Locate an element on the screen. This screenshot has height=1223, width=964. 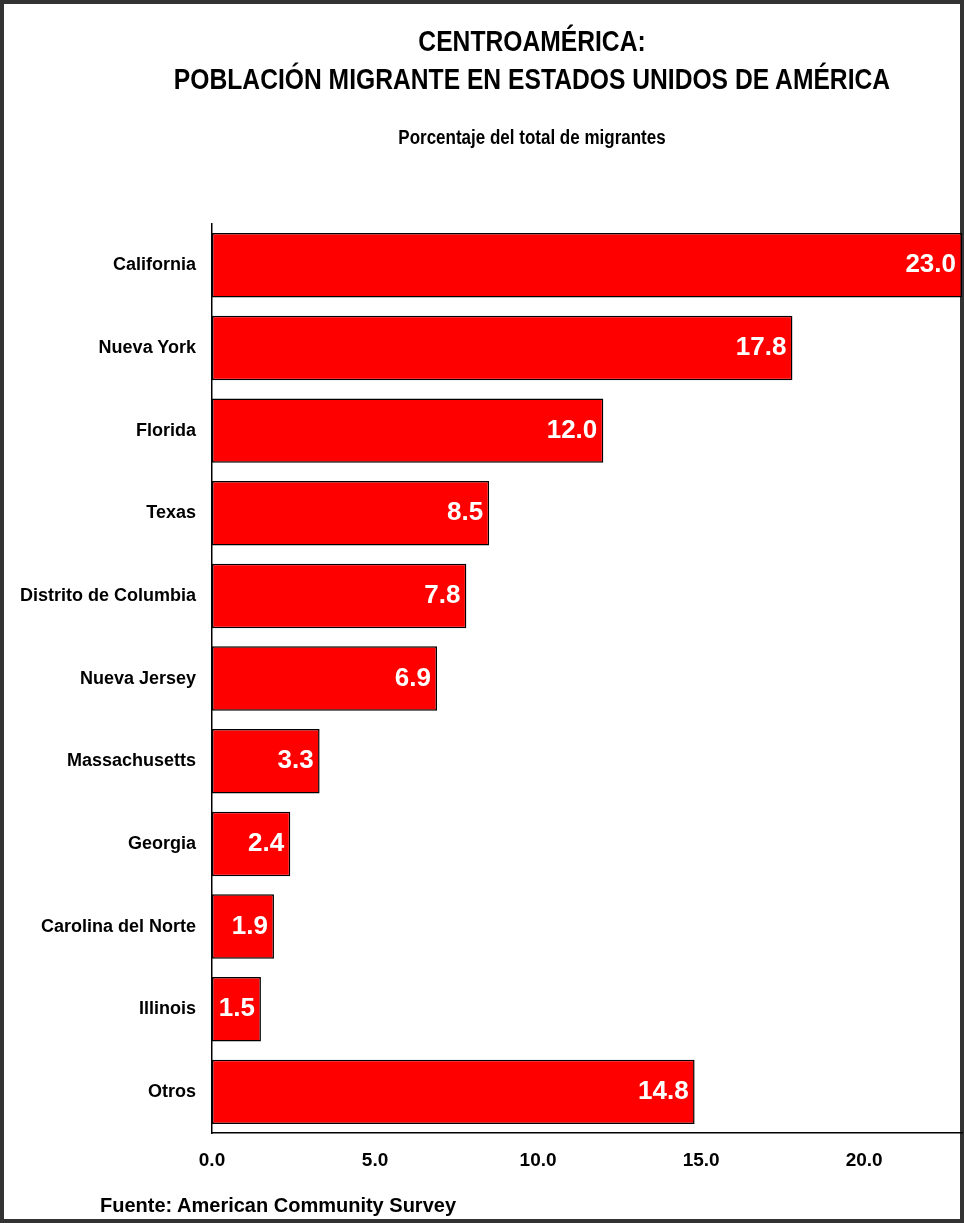
data-label: 12.0 is located at coordinates (572, 428).